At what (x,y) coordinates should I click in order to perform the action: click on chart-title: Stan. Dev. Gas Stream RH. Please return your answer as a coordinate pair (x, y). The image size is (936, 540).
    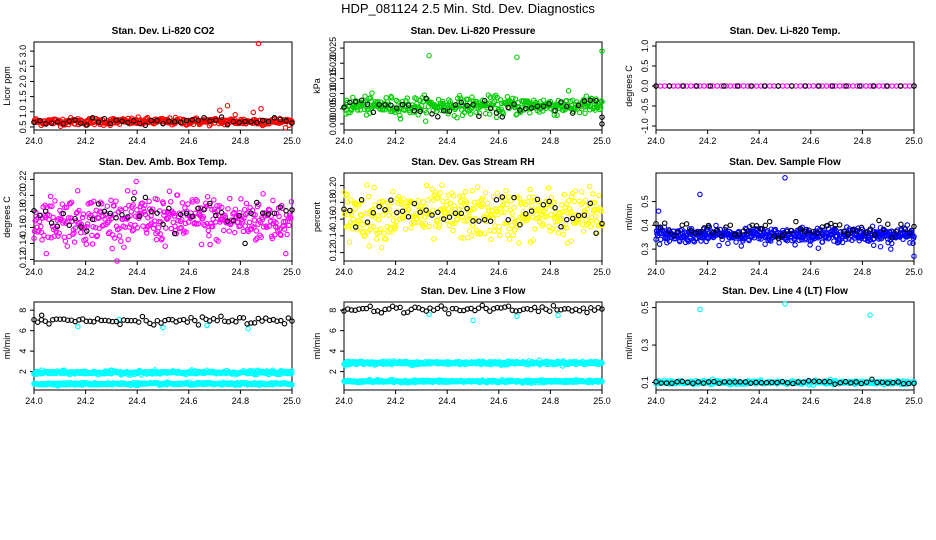
    Looking at the image, I should click on (472, 162).